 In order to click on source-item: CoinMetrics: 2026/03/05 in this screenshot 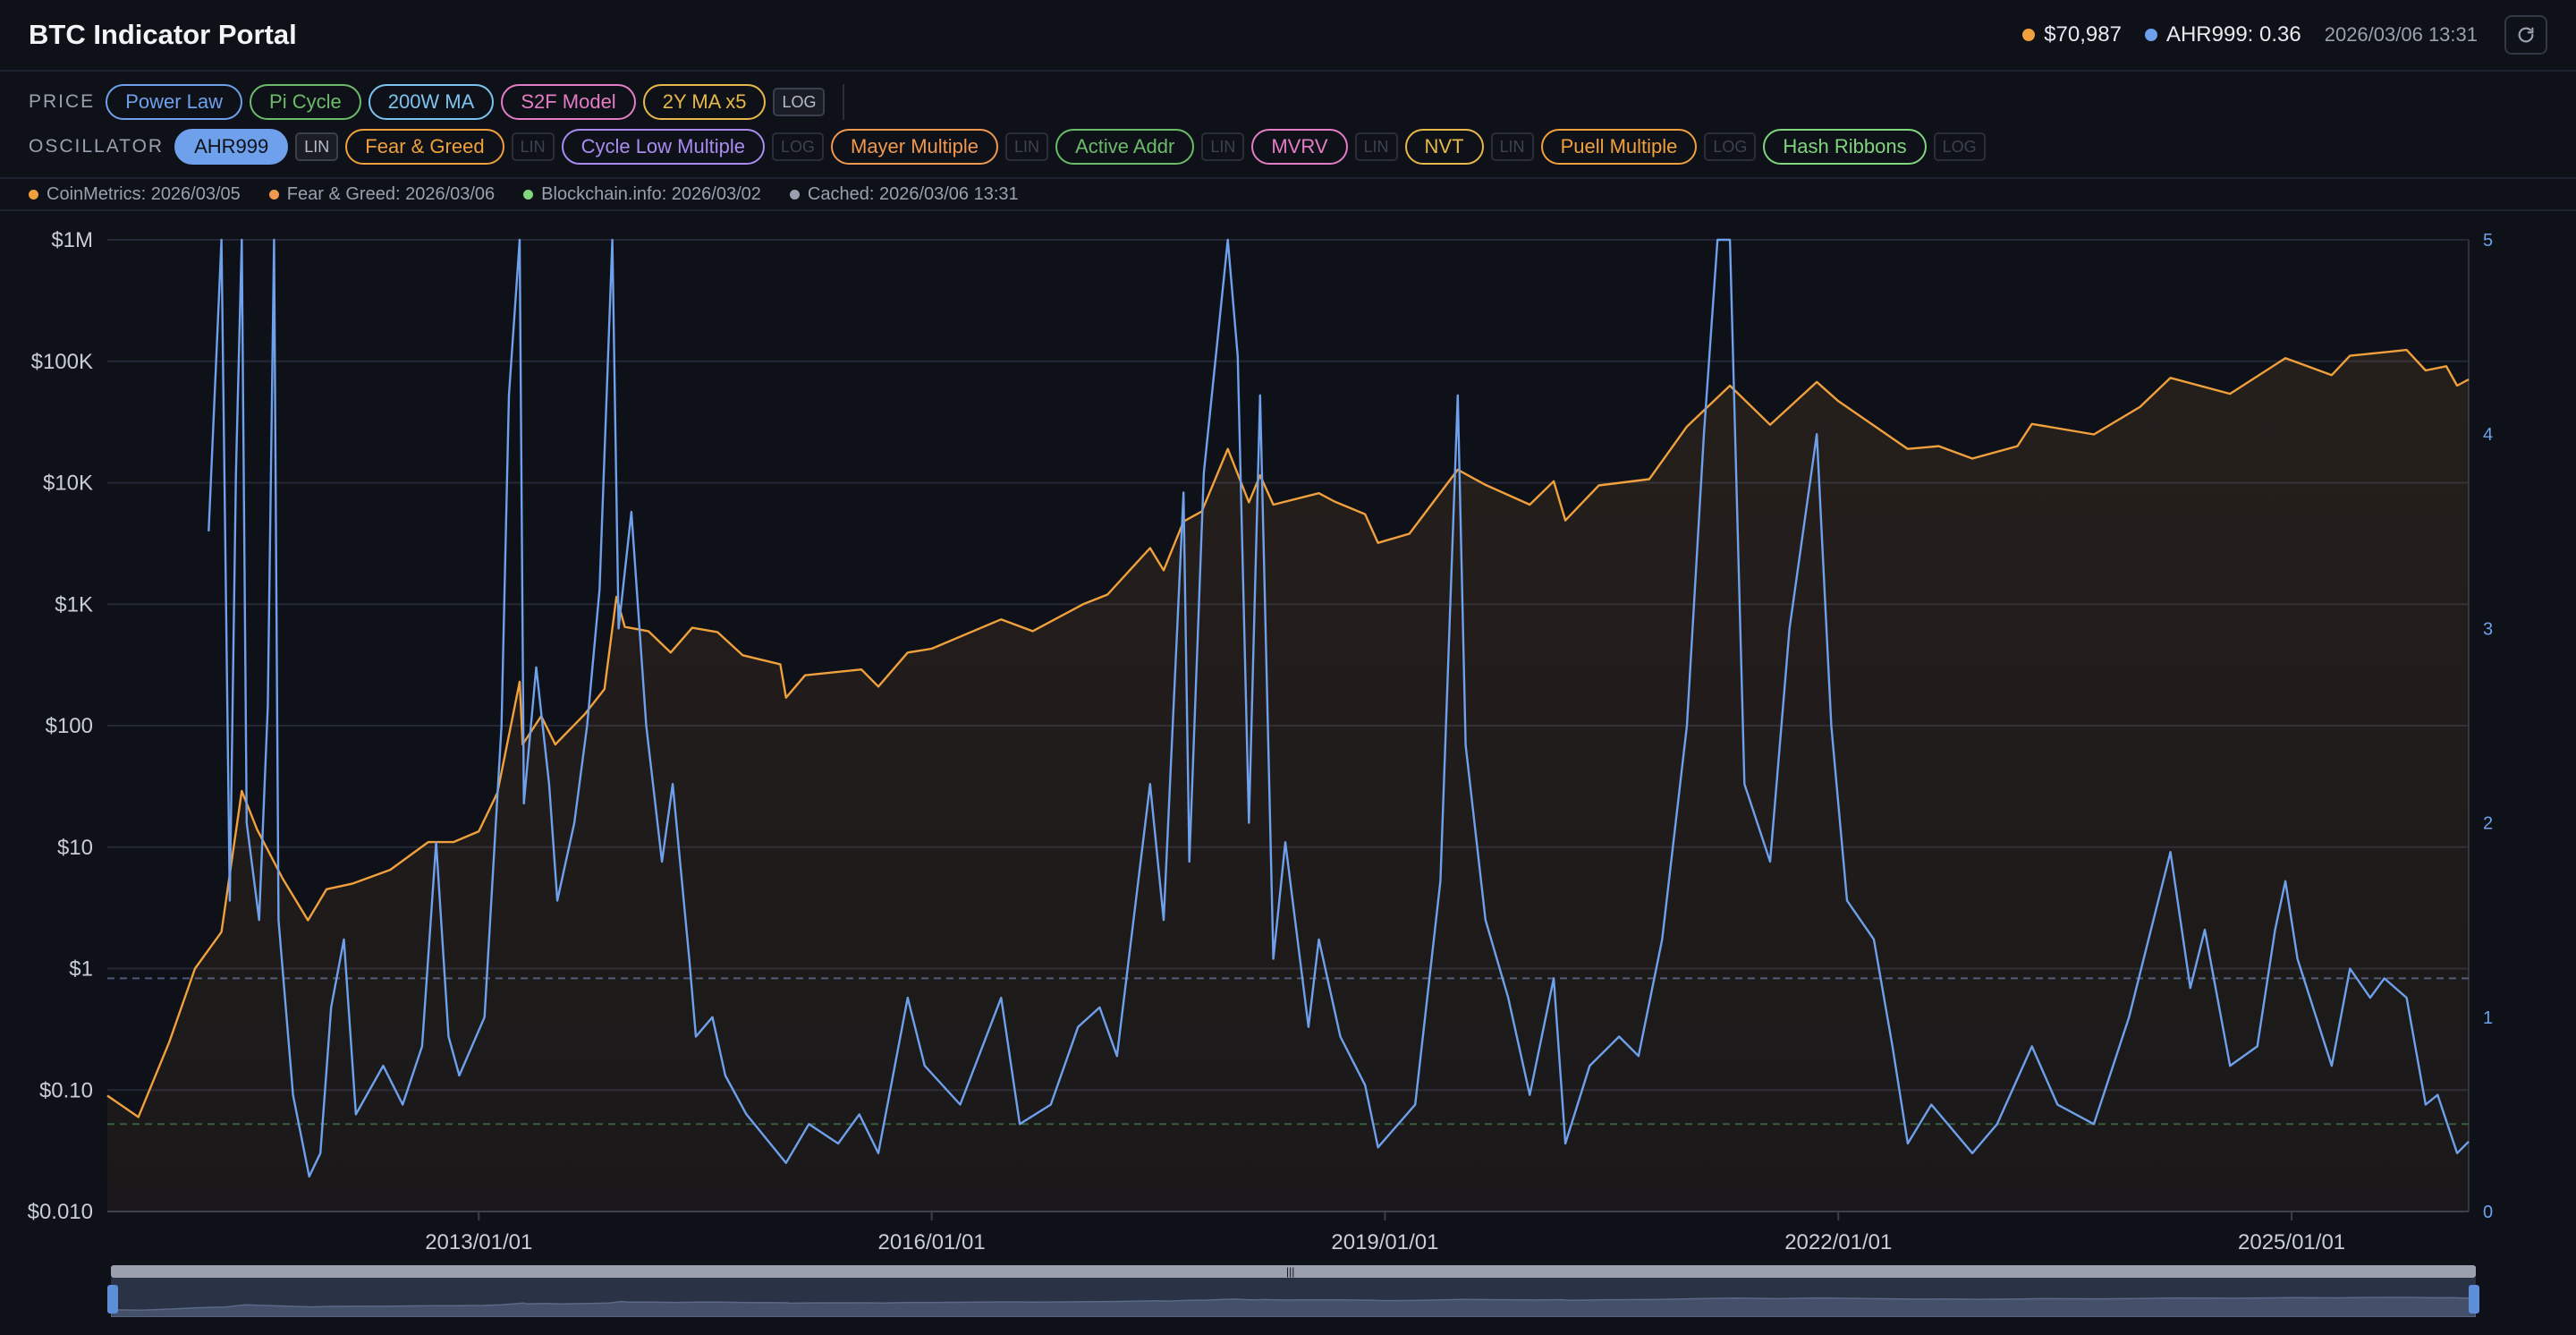, I will do `click(135, 194)`.